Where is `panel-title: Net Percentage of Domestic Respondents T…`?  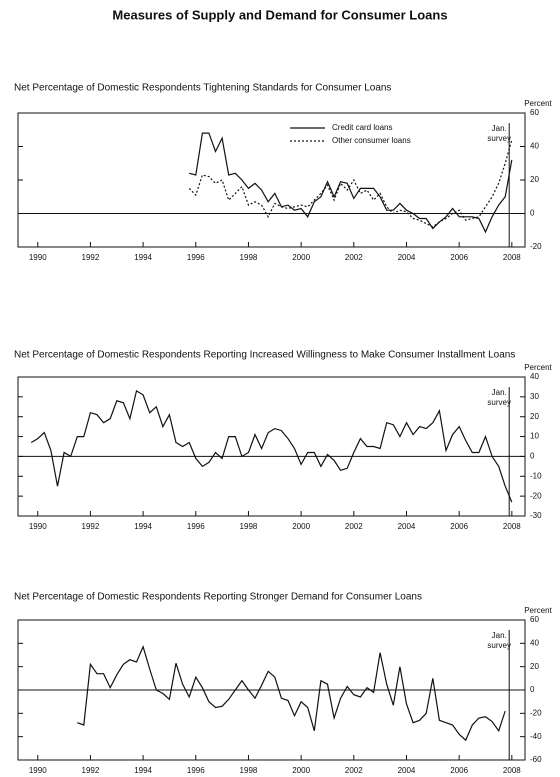
panel-title: Net Percentage of Domestic Respondents T… is located at coordinates (202, 88).